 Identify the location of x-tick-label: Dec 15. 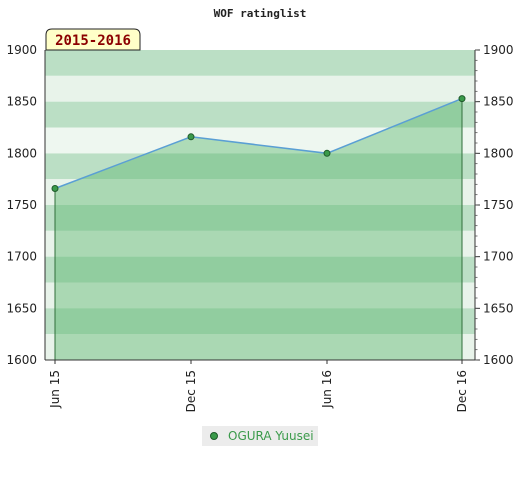
(191, 391).